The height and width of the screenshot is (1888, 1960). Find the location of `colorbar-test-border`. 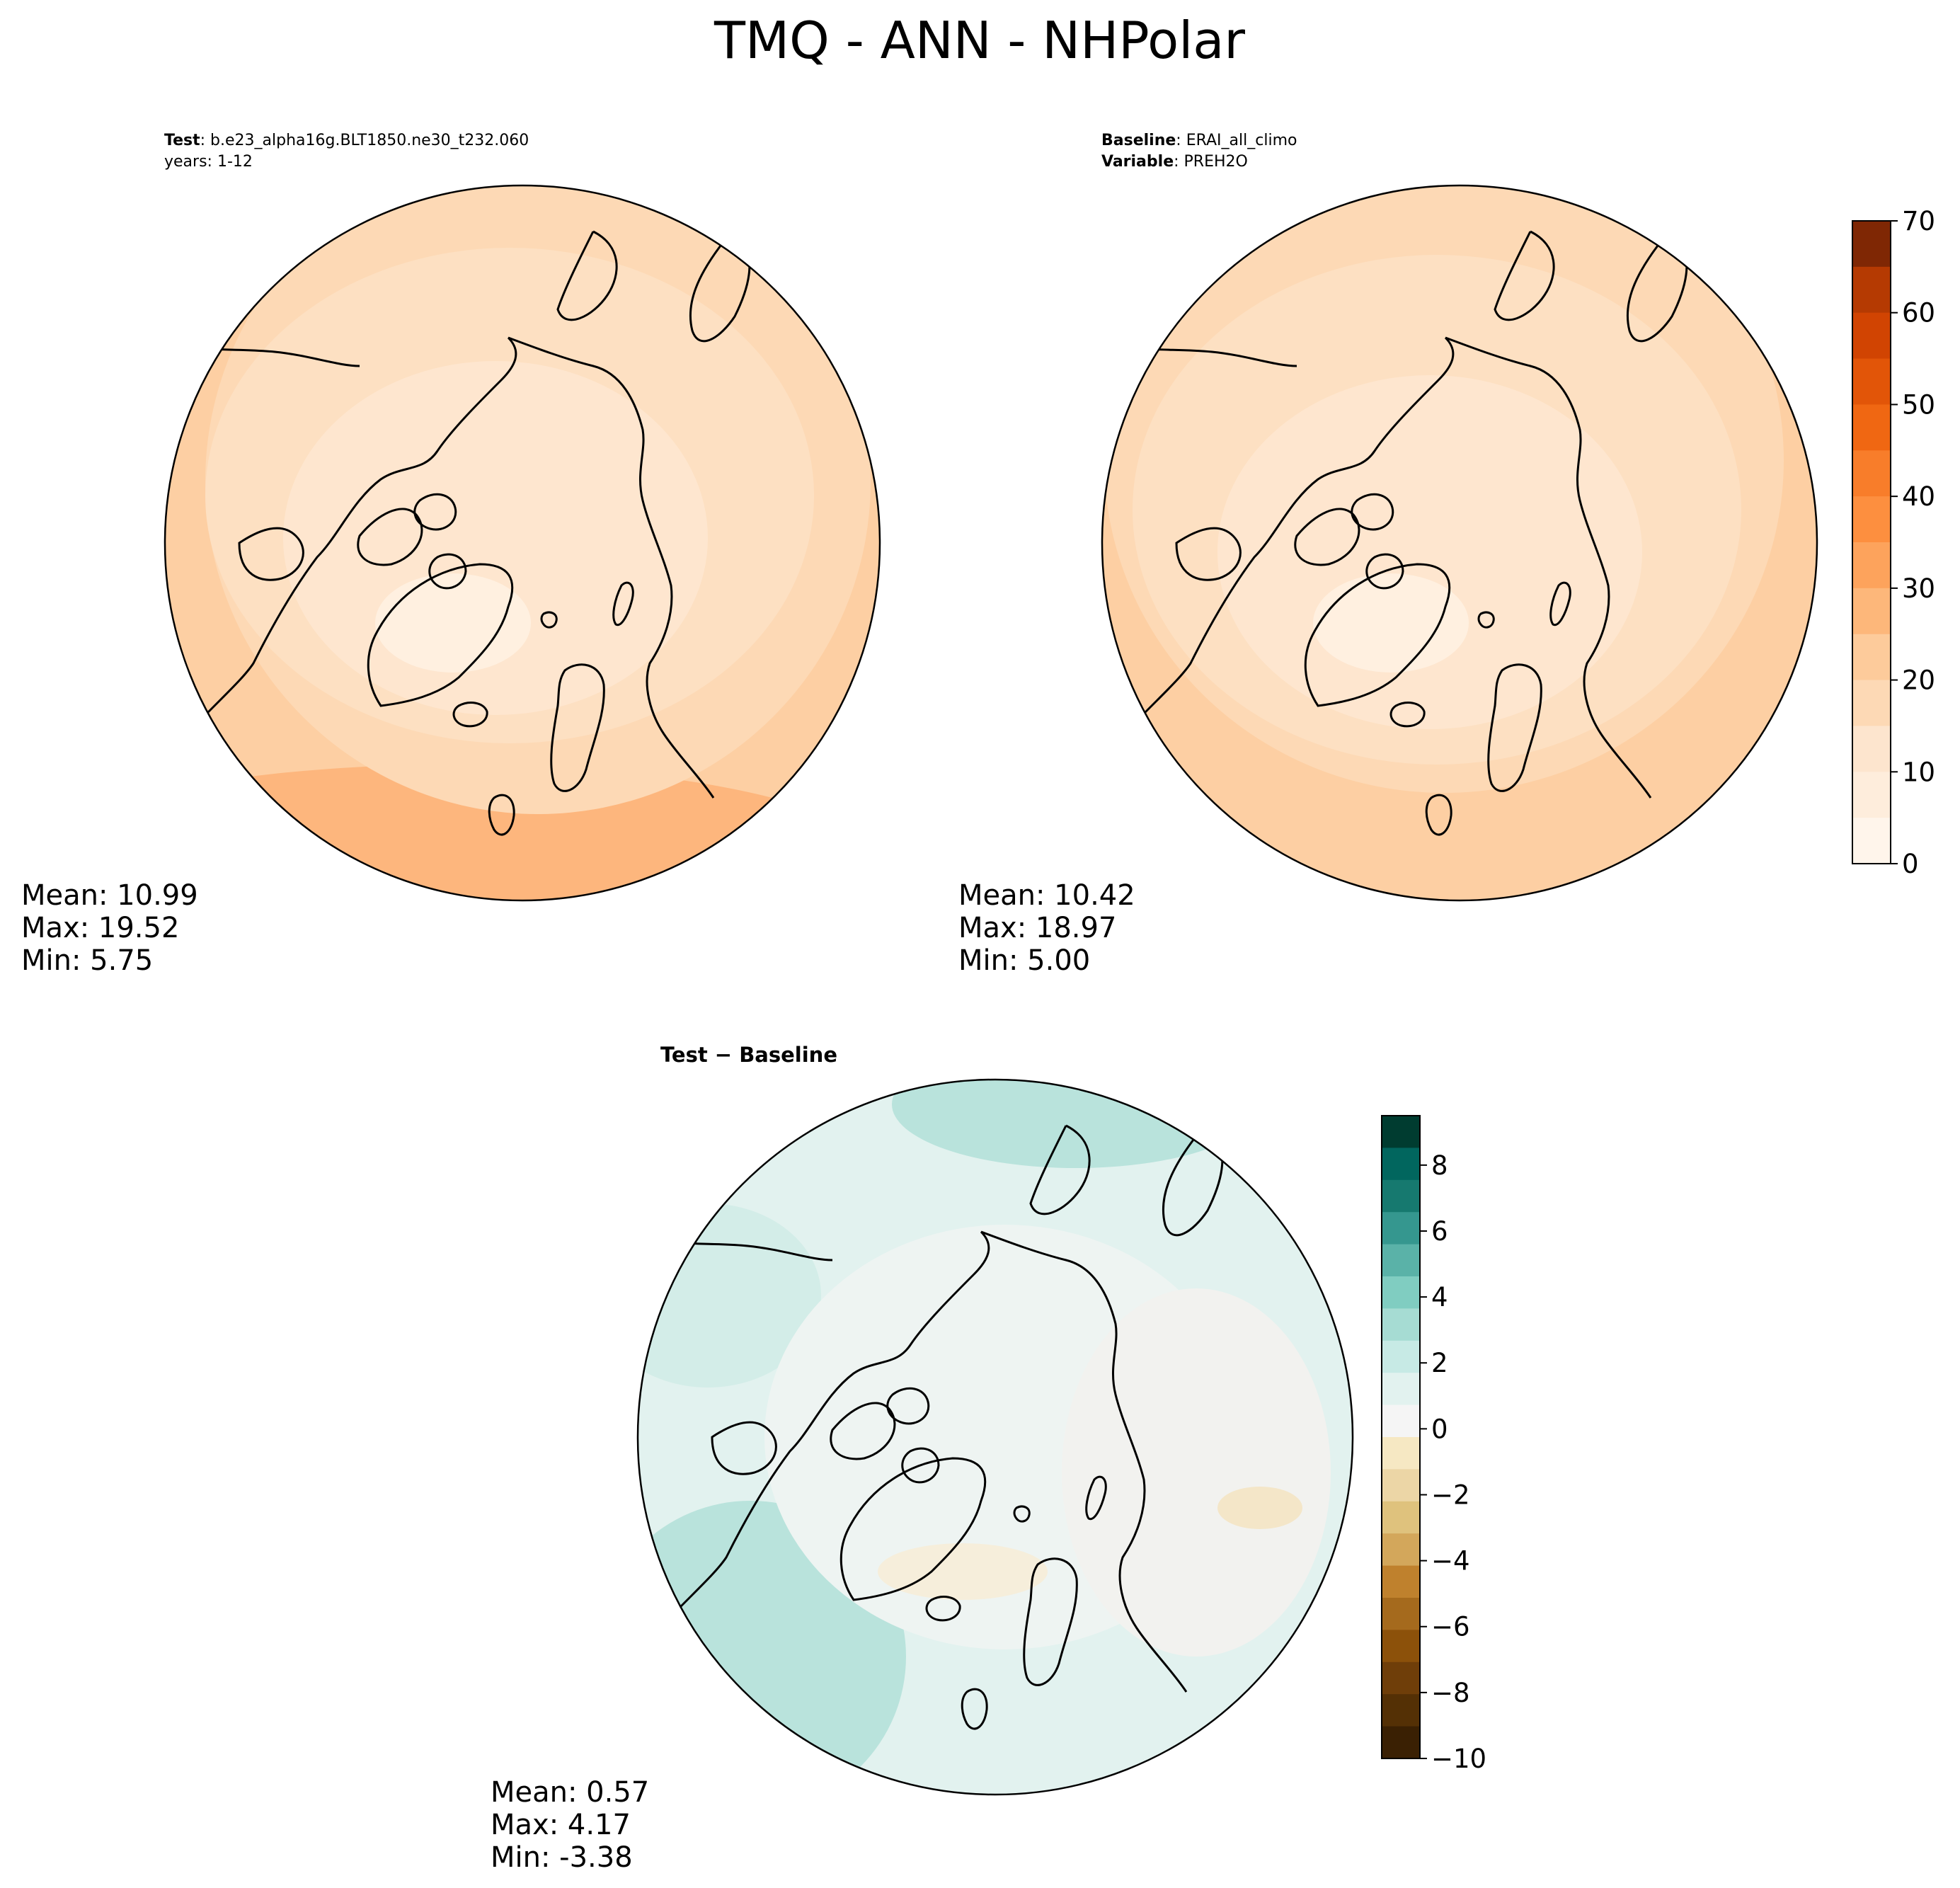

colorbar-test-border is located at coordinates (1871, 542).